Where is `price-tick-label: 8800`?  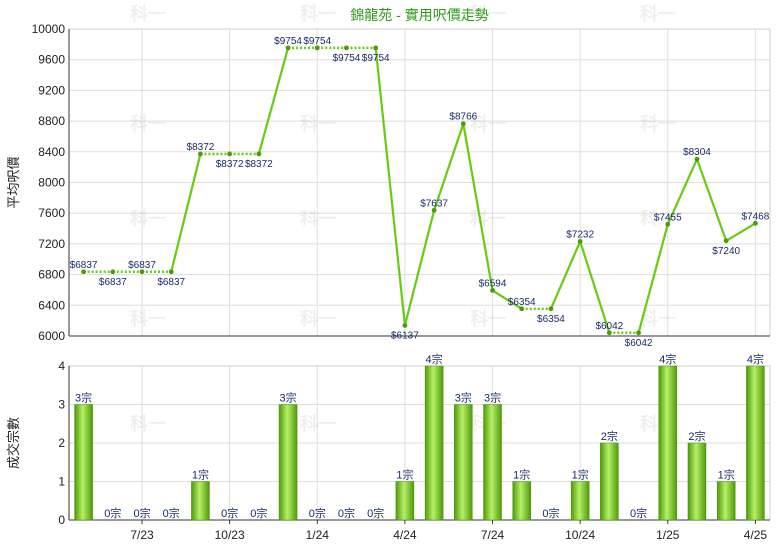
price-tick-label: 8800 is located at coordinates (51, 121).